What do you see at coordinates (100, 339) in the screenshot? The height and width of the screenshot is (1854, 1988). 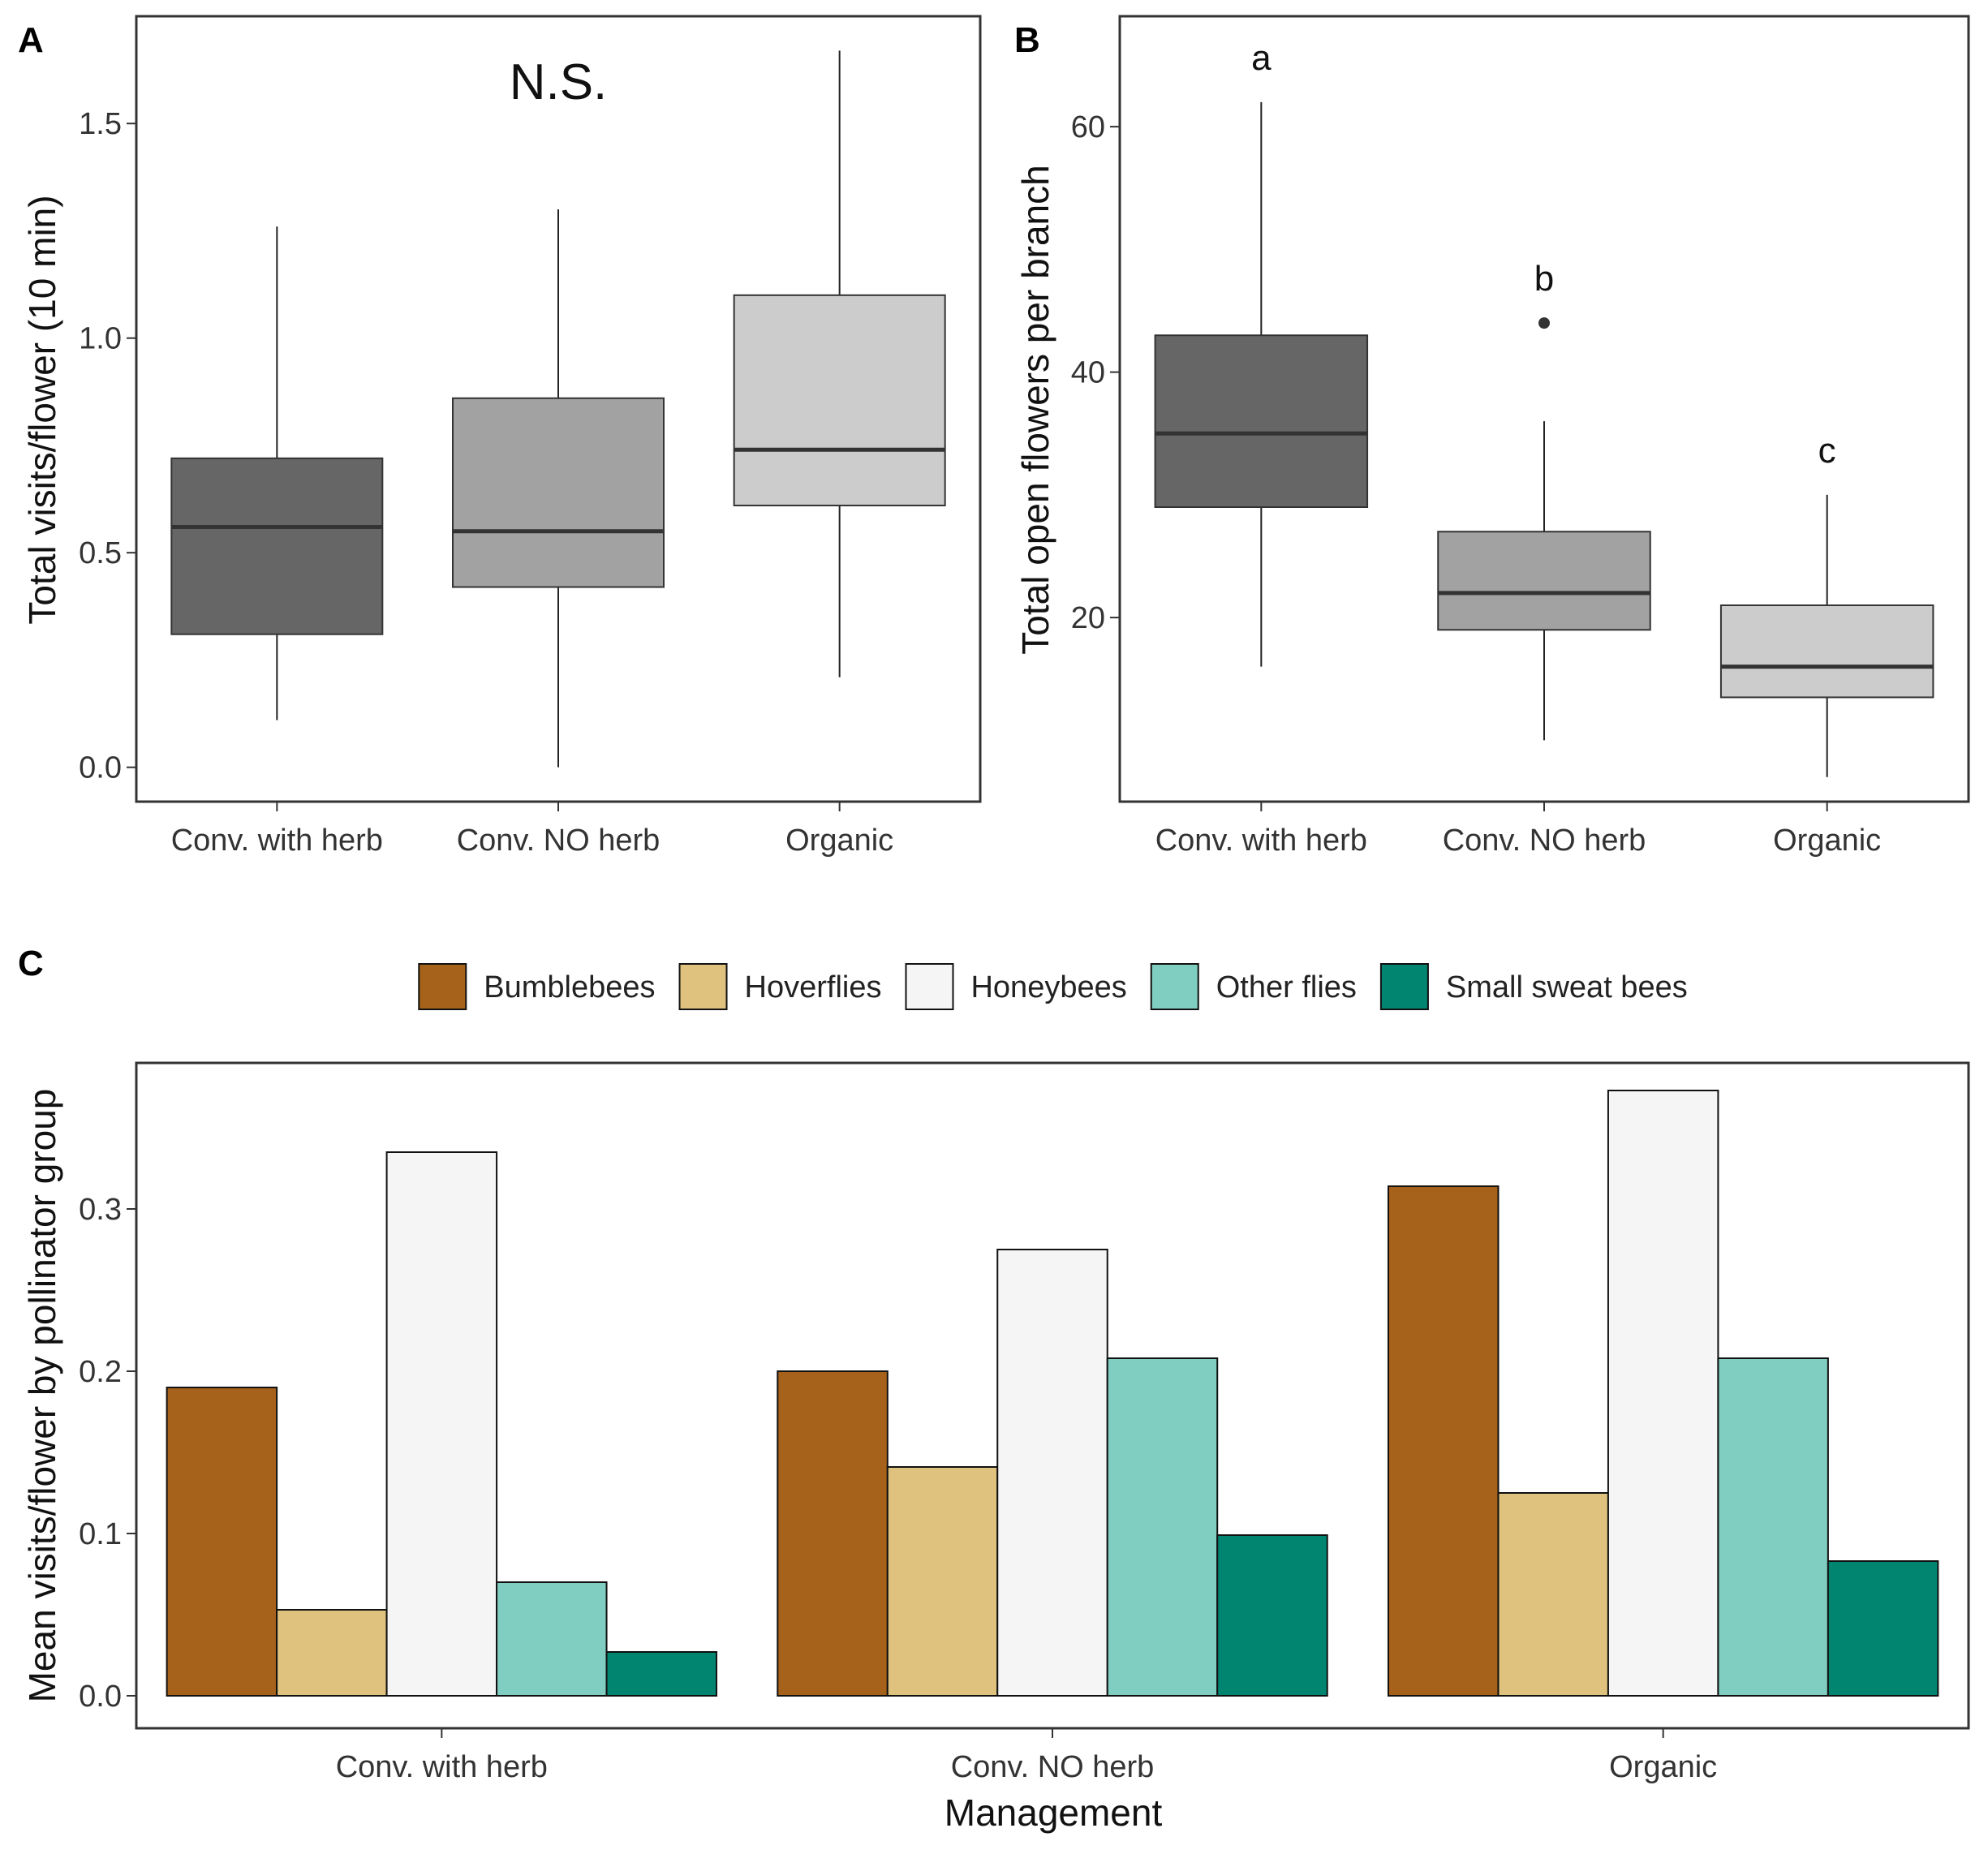 I see `panel-a-y-tick-label: 1.0` at bounding box center [100, 339].